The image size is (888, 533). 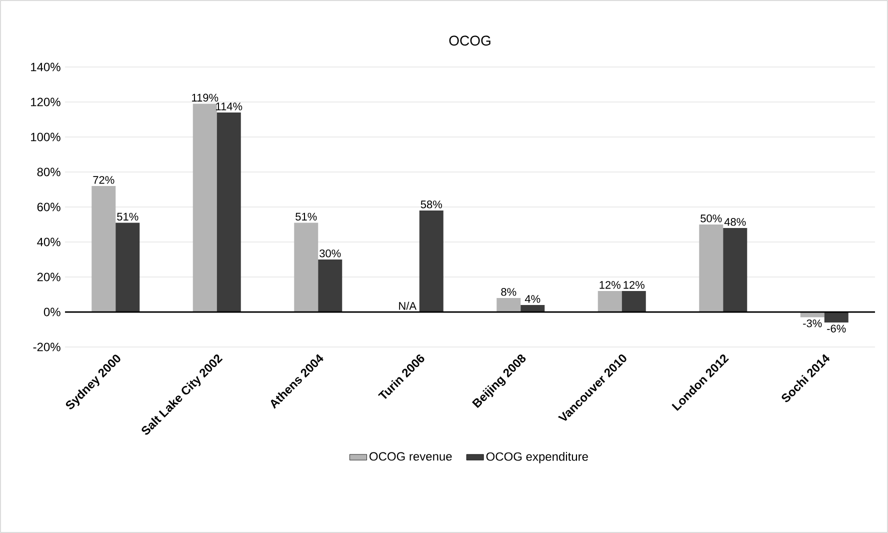 I want to click on y-tick-label: 0%, so click(x=52, y=312).